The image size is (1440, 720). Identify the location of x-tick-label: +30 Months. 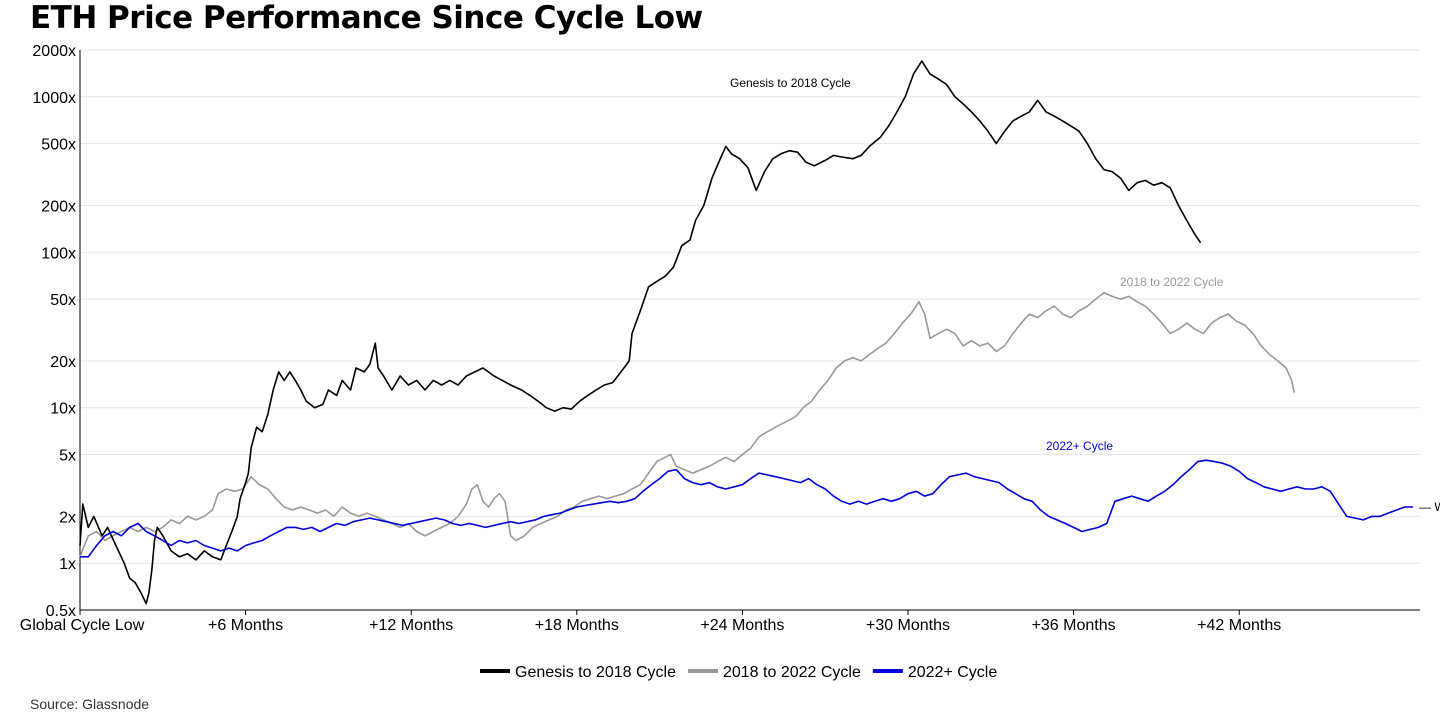
(908, 625).